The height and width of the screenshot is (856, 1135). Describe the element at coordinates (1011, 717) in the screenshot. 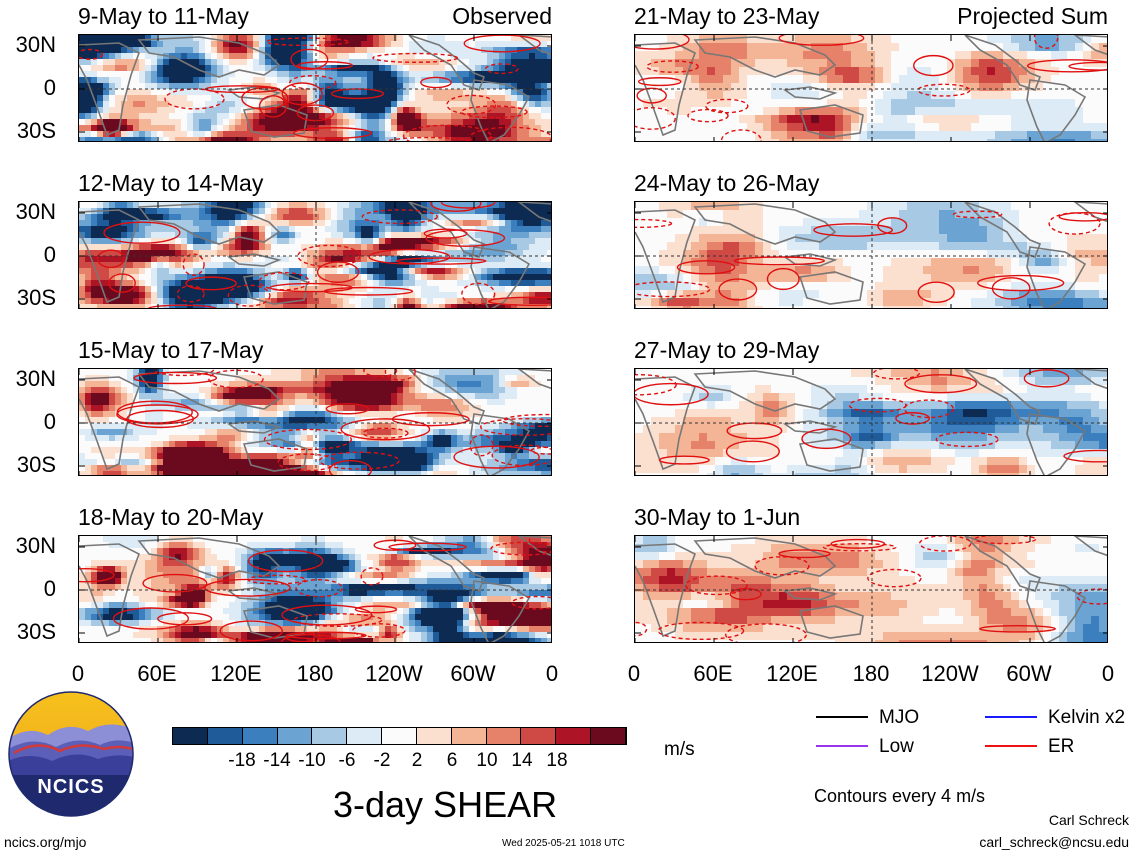

I see `legend-line-kelvin-x2` at that location.